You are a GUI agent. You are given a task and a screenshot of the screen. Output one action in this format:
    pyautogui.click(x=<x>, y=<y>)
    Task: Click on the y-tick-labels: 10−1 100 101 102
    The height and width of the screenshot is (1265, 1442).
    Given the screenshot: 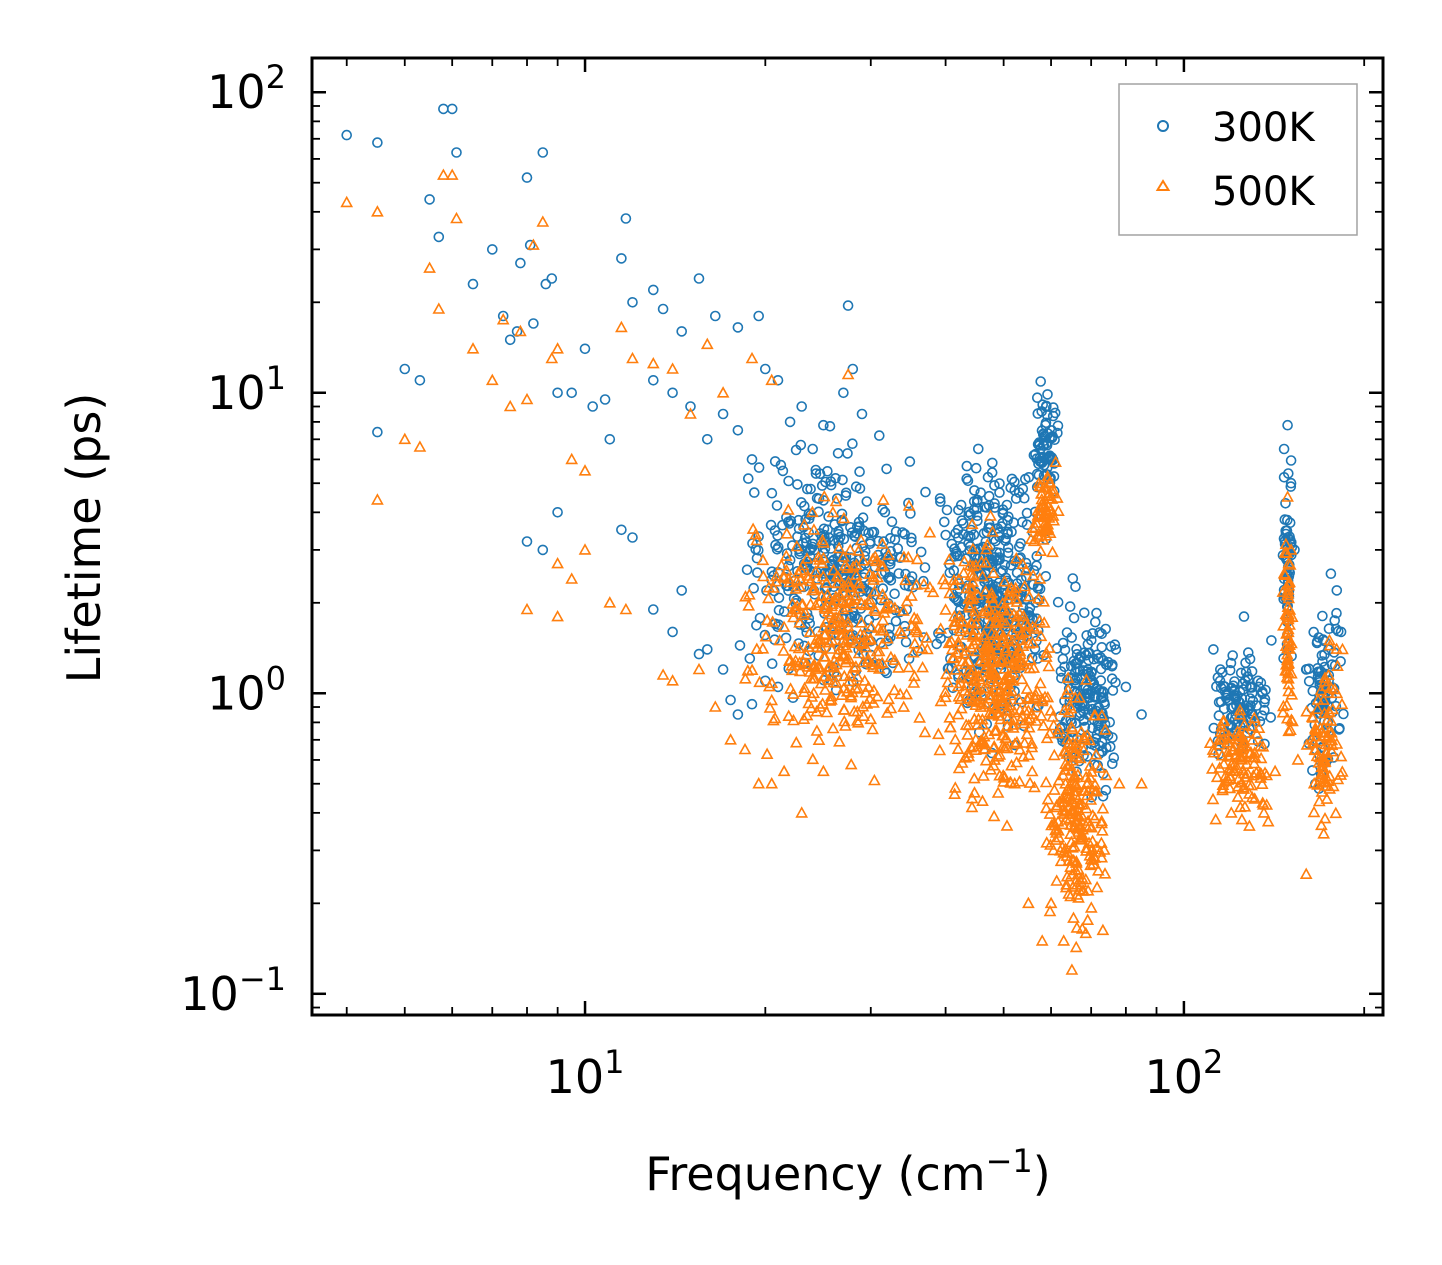 What is the action you would take?
    pyautogui.click(x=233, y=539)
    